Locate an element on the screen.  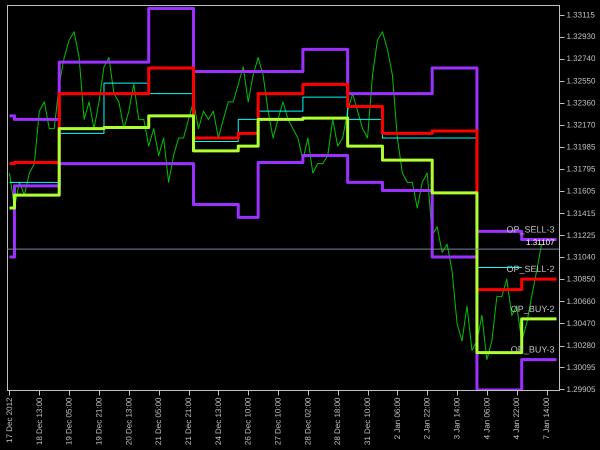
x-tick-label: 19 Dec 21:00 is located at coordinates (99, 421).